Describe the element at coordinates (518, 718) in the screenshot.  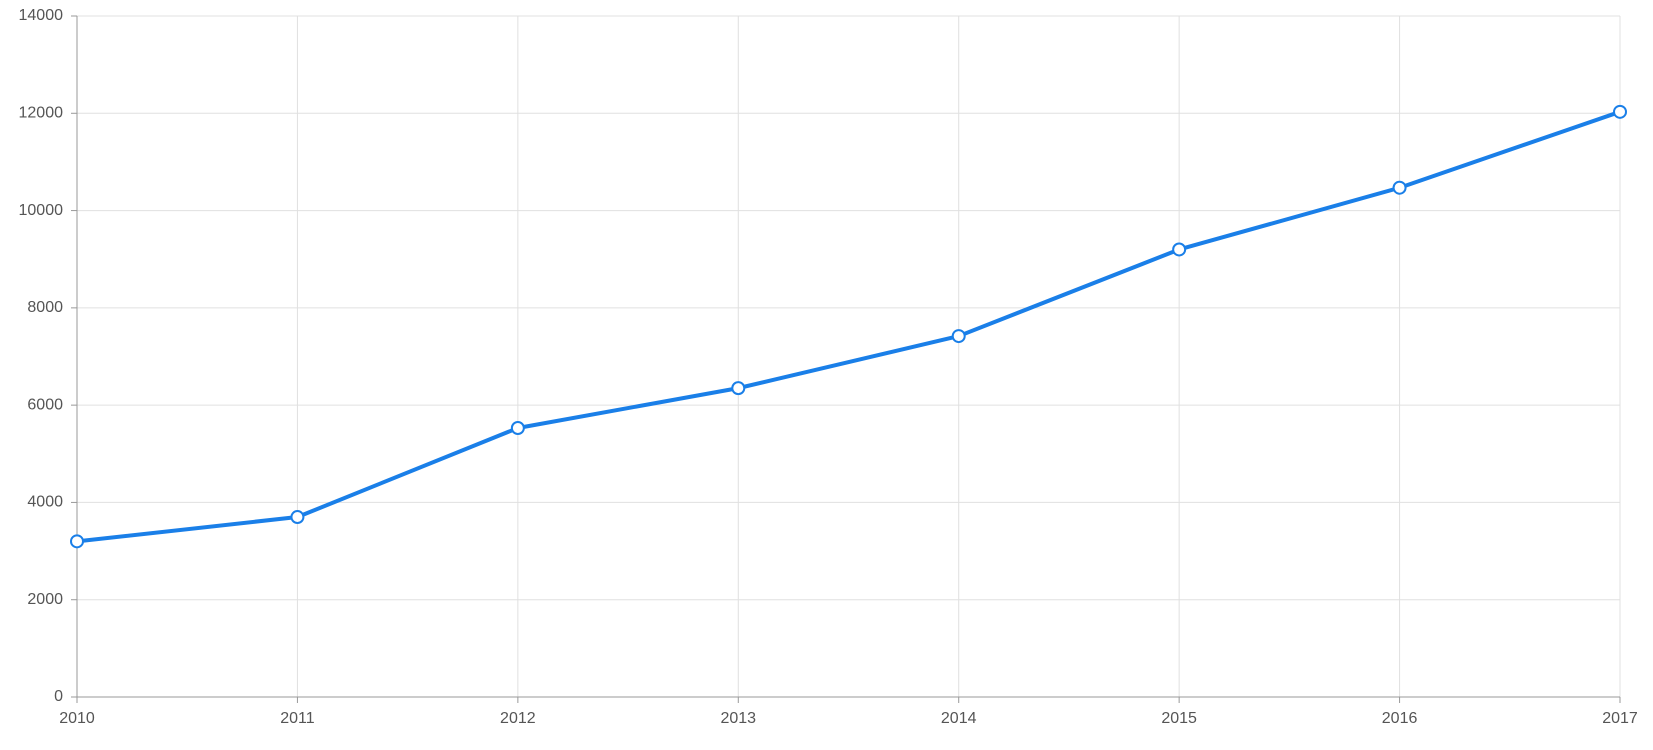
I see `x-tick-label: 2012` at that location.